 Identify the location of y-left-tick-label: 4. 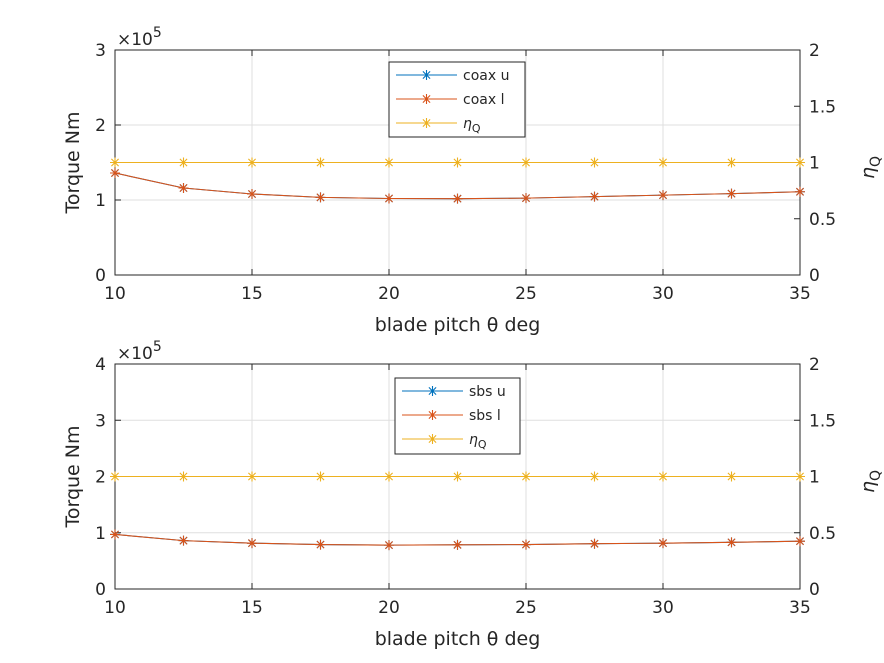
(100, 365).